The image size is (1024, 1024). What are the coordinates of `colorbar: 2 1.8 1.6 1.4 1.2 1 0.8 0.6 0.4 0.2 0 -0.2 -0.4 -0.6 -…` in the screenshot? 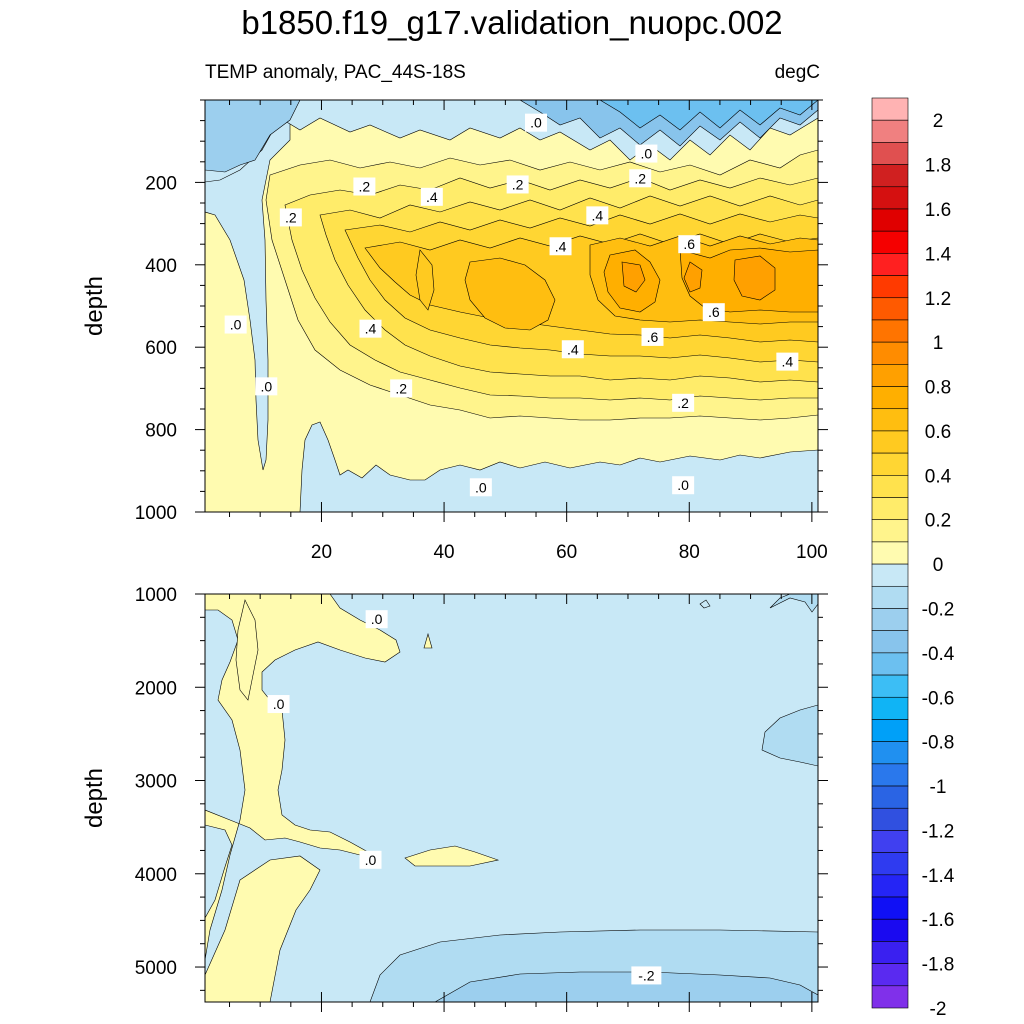 It's located at (913, 558).